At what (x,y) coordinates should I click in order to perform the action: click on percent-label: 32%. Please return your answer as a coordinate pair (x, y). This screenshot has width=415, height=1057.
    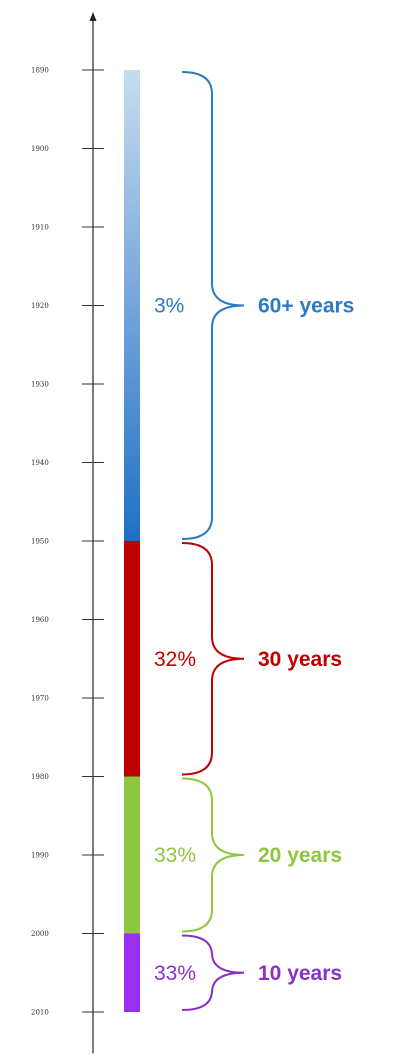
    Looking at the image, I should click on (175, 659).